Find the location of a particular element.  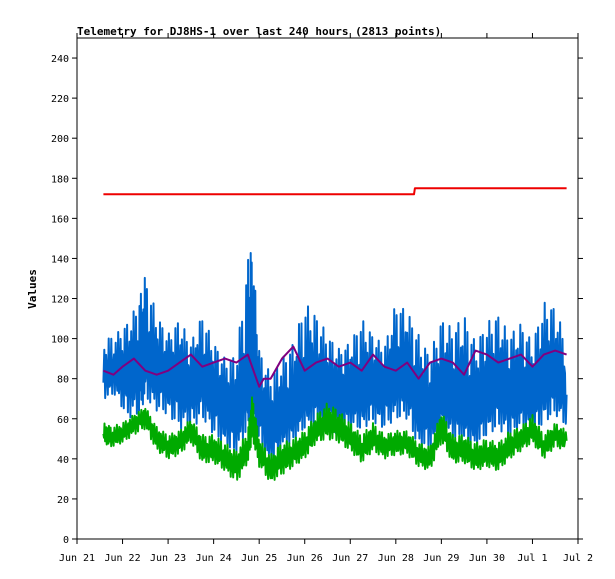

x-tick-label: Jun 30 is located at coordinates (487, 558).